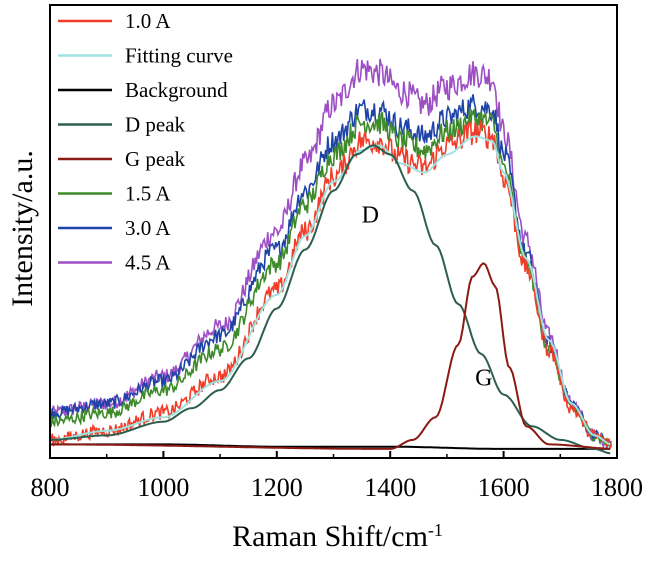  Describe the element at coordinates (155, 159) in the screenshot. I see `legend-label: G peak` at that location.